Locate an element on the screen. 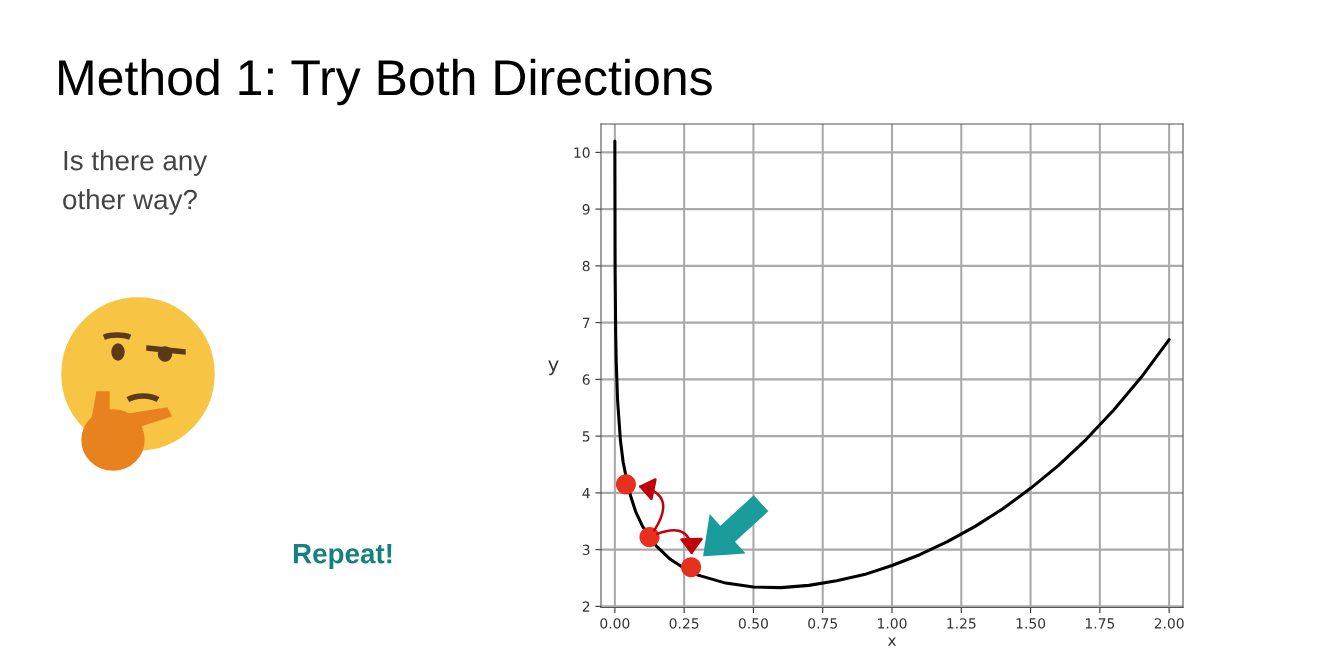 The image size is (1325, 658). y-tick-label: 4 is located at coordinates (586, 493).